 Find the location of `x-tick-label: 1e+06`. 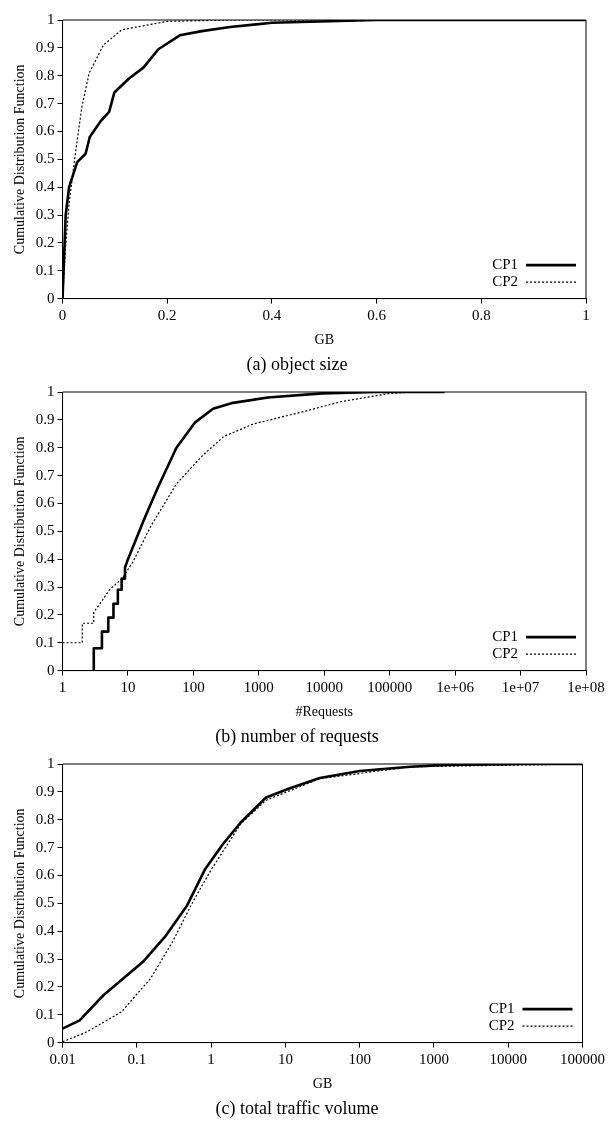

x-tick-label: 1e+06 is located at coordinates (455, 686).